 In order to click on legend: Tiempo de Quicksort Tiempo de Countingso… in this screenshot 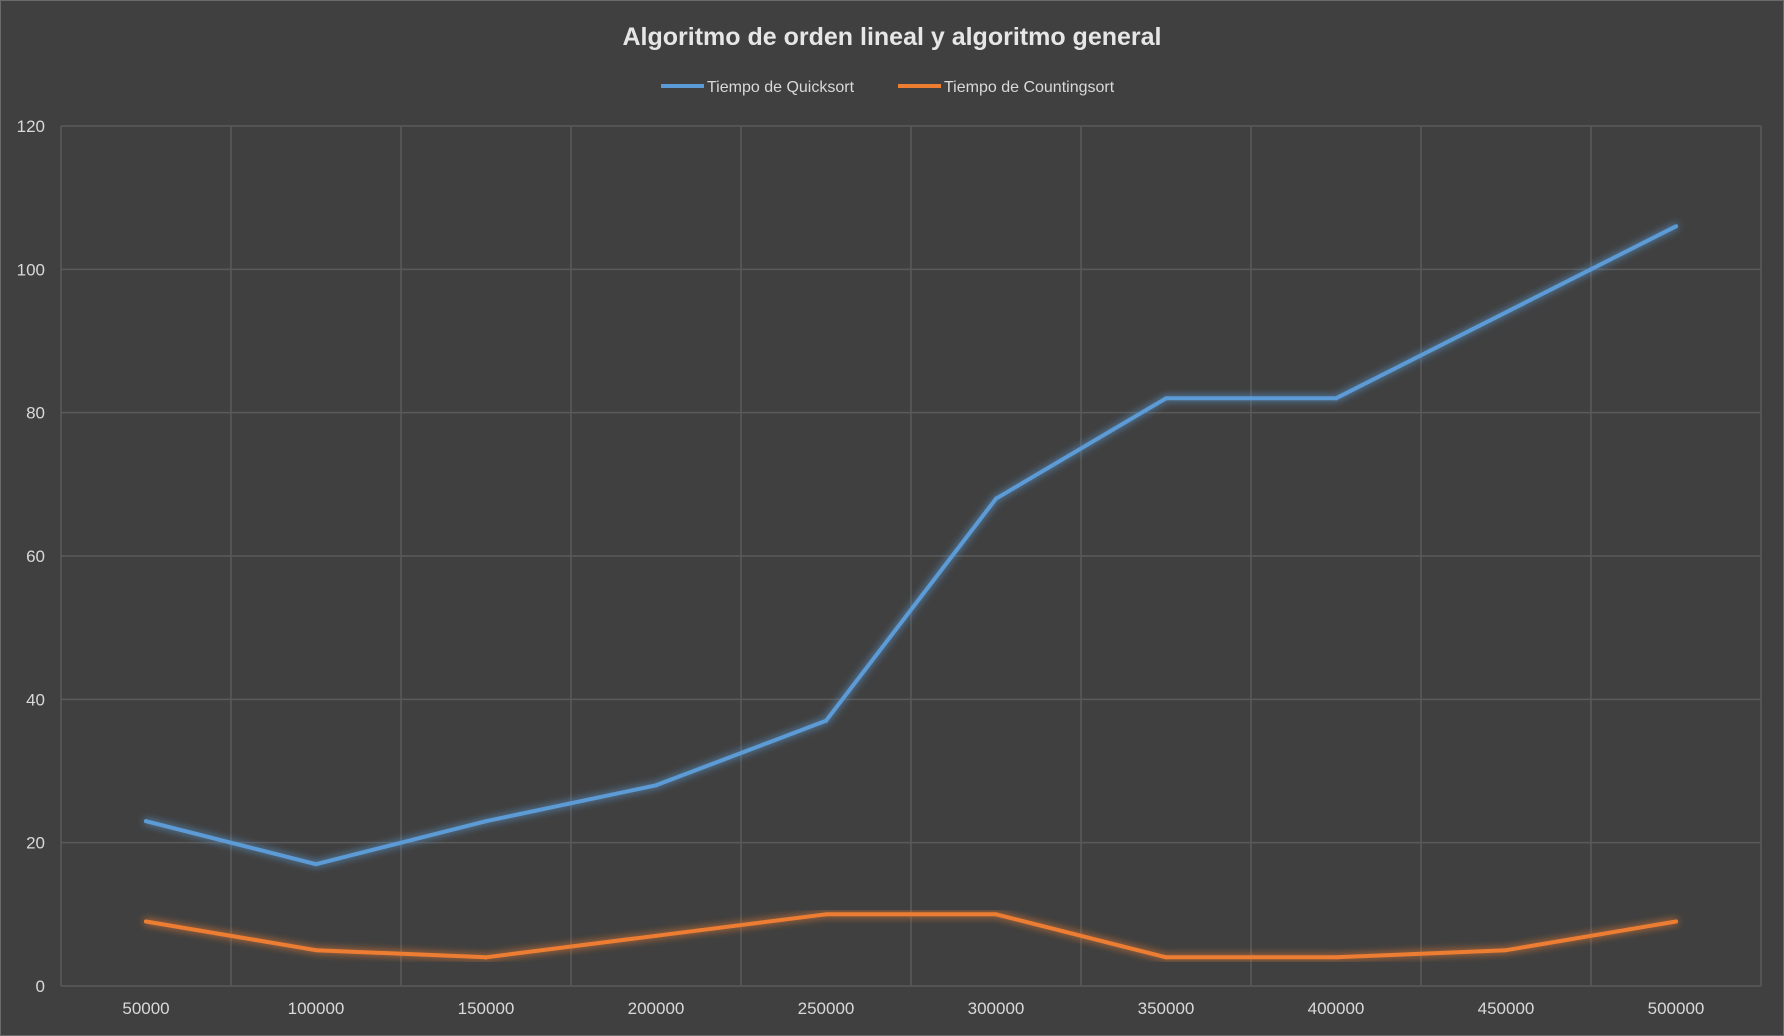, I will do `click(888, 87)`.